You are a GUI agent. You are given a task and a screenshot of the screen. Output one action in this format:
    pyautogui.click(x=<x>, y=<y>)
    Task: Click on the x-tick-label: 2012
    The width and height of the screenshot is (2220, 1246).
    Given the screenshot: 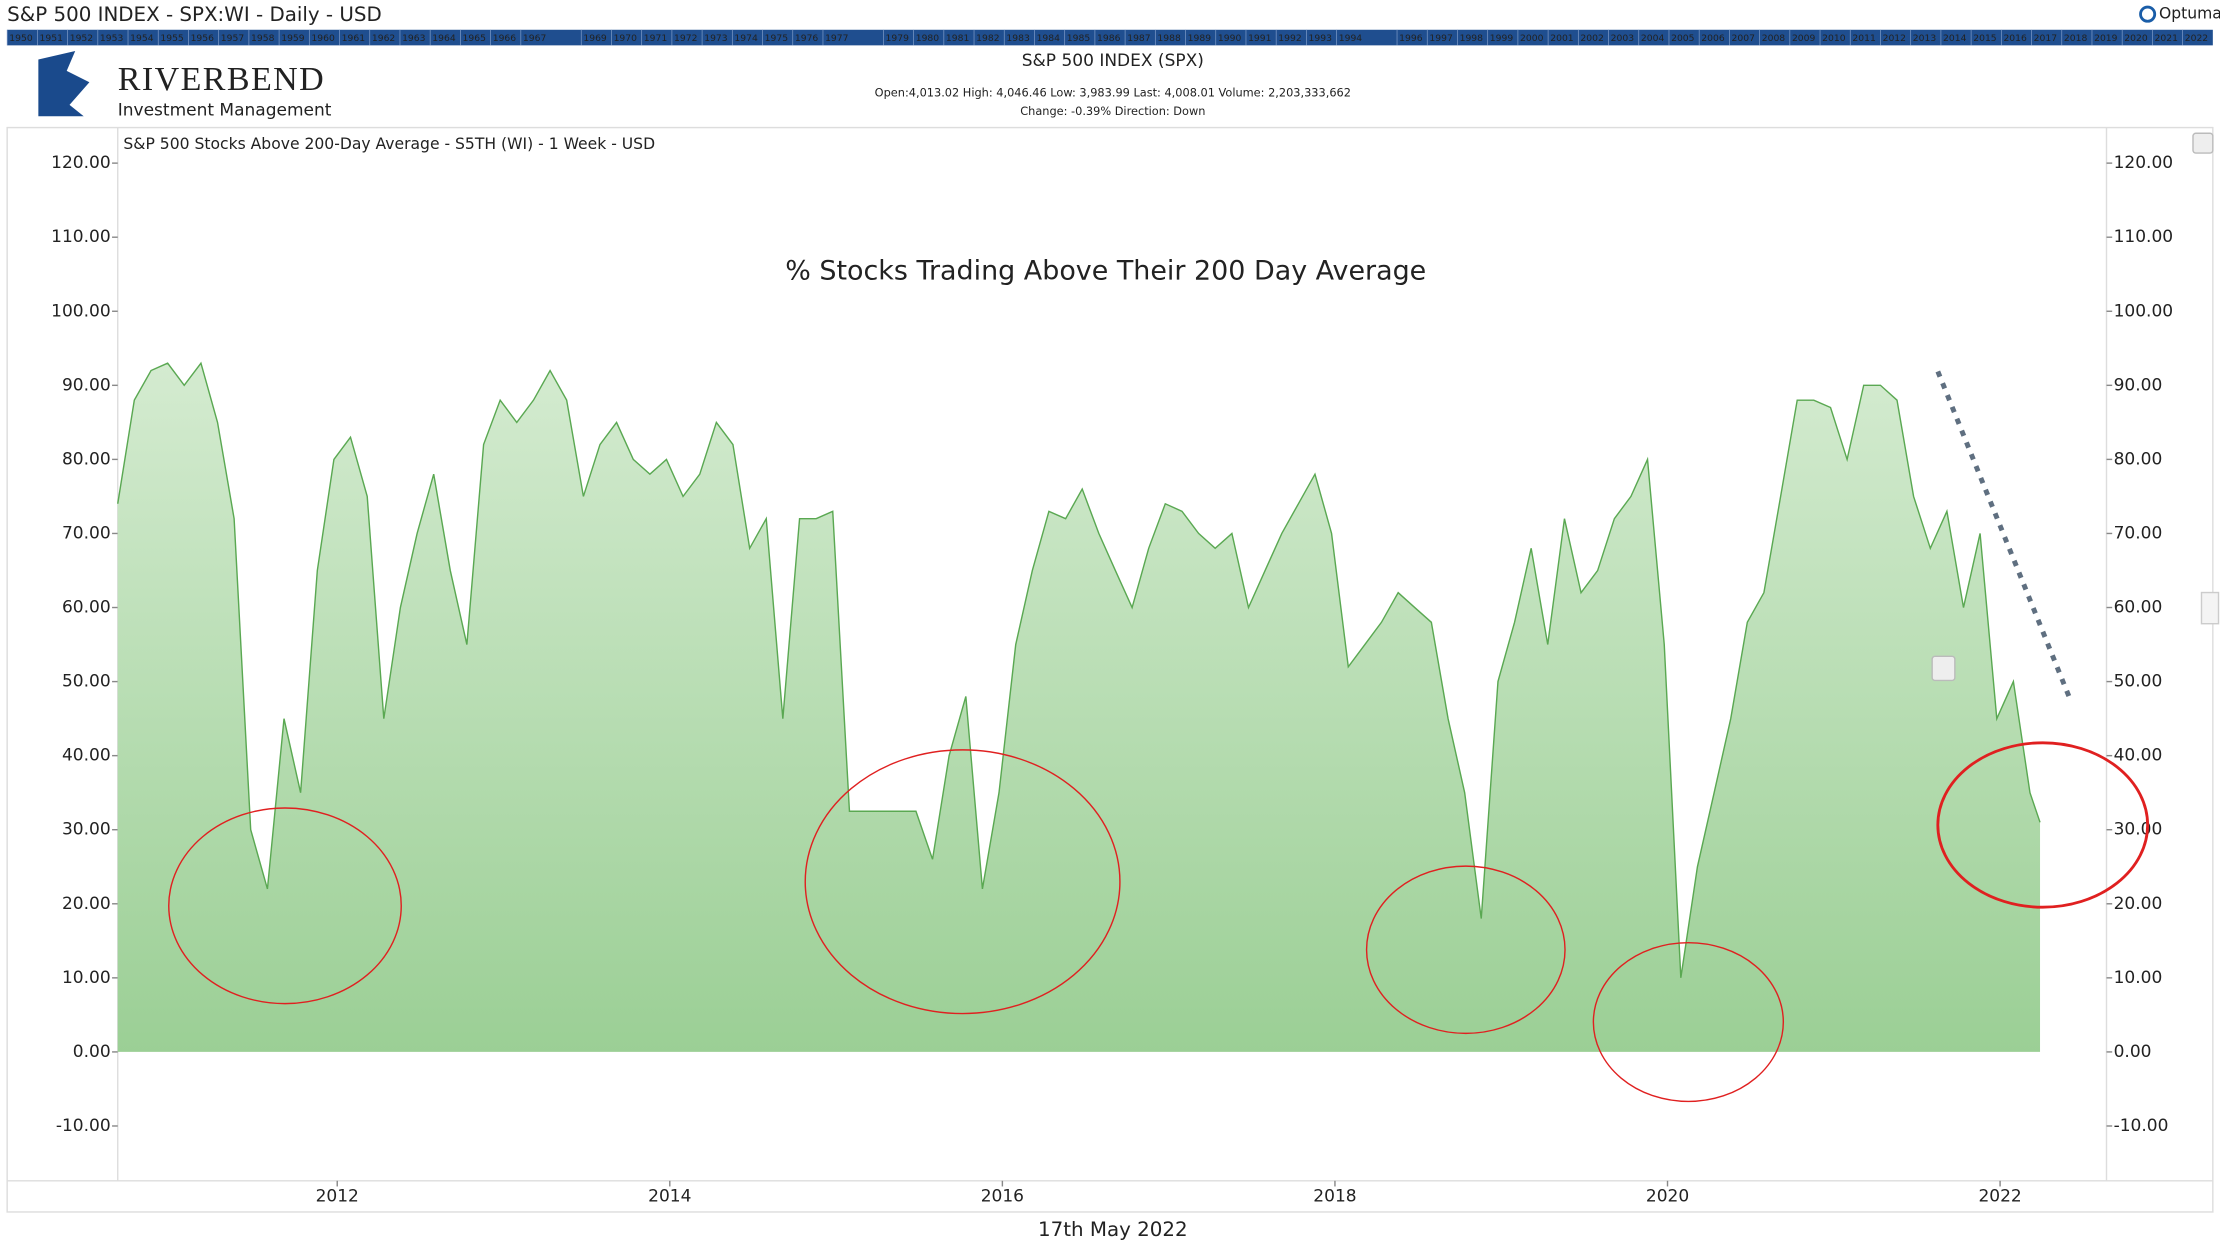 What is the action you would take?
    pyautogui.click(x=337, y=1196)
    